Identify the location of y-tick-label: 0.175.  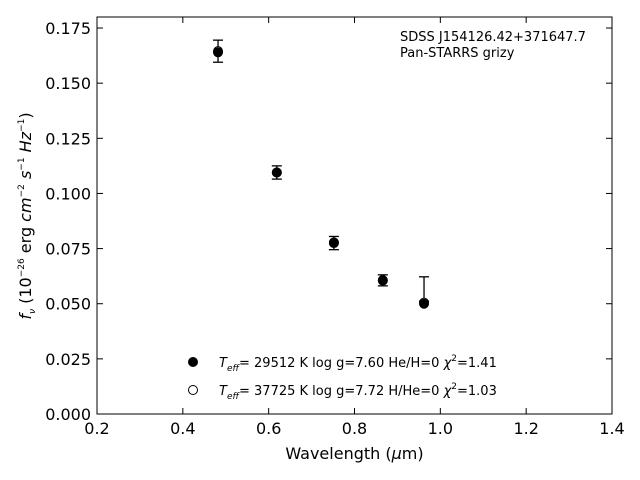
(68, 28).